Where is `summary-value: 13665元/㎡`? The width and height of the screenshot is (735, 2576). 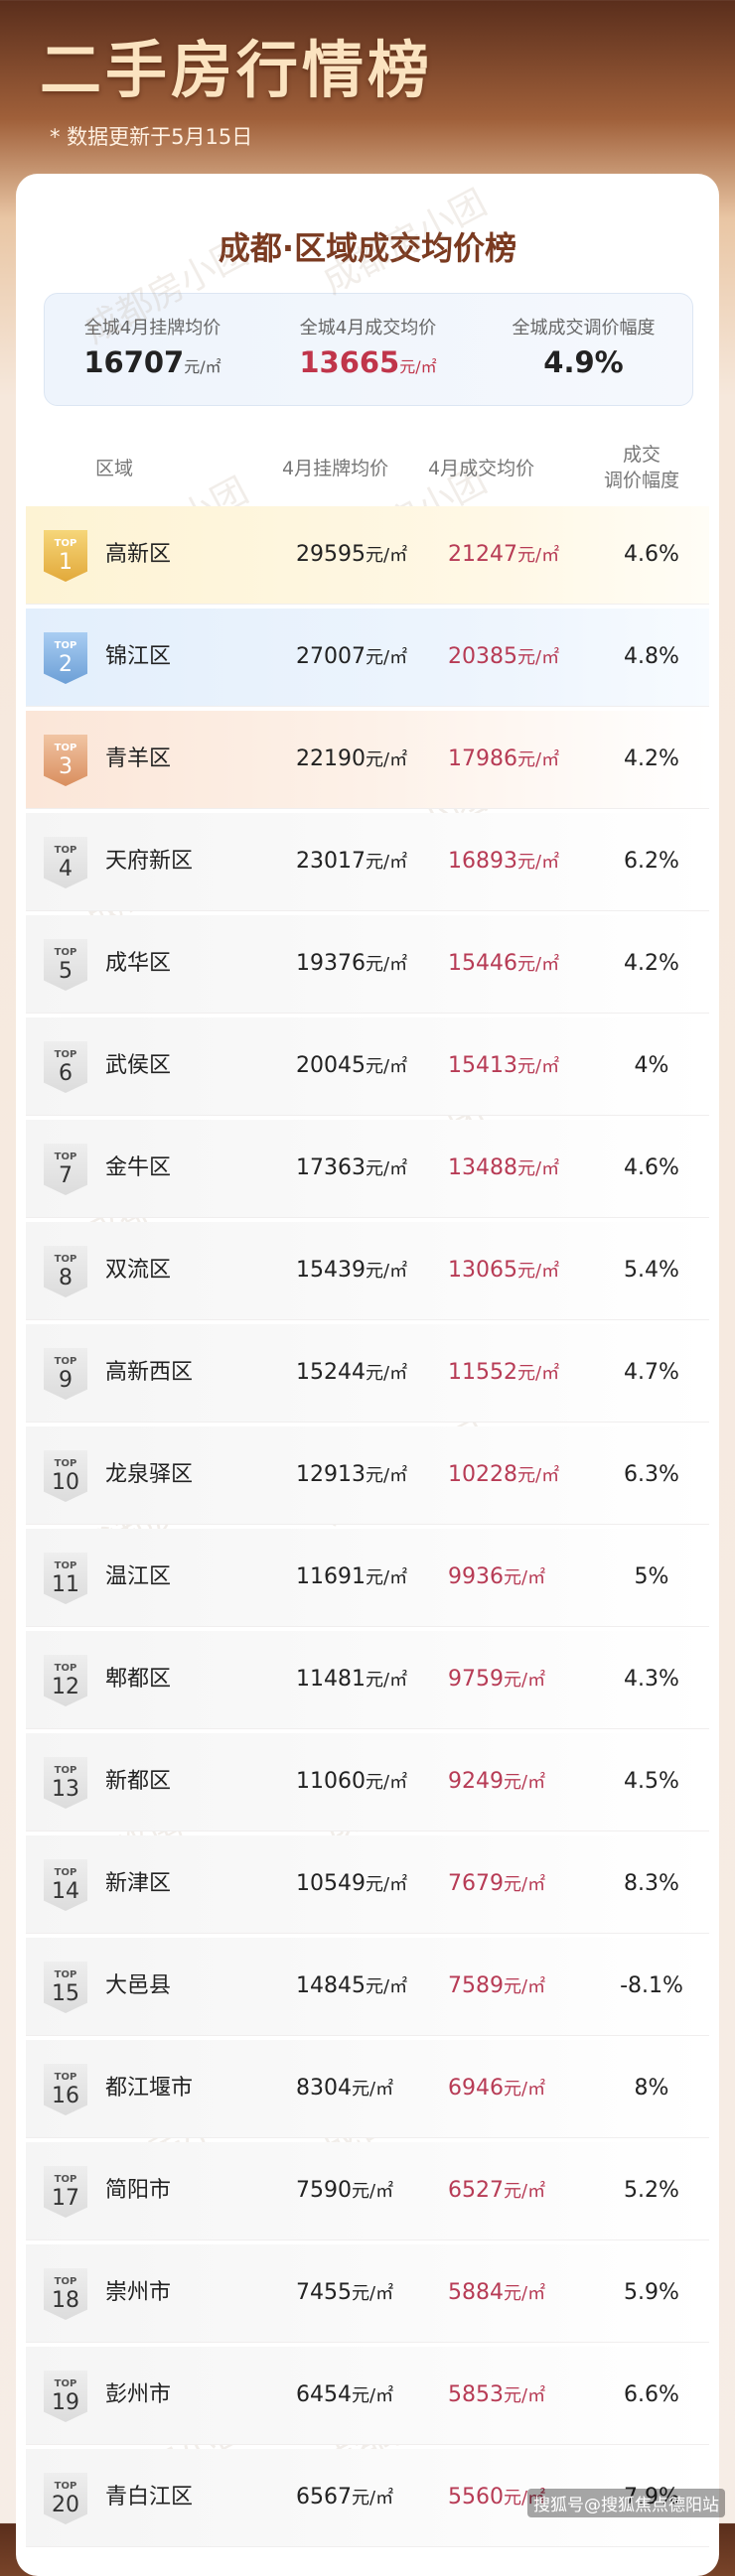 summary-value: 13665元/㎡ is located at coordinates (368, 362).